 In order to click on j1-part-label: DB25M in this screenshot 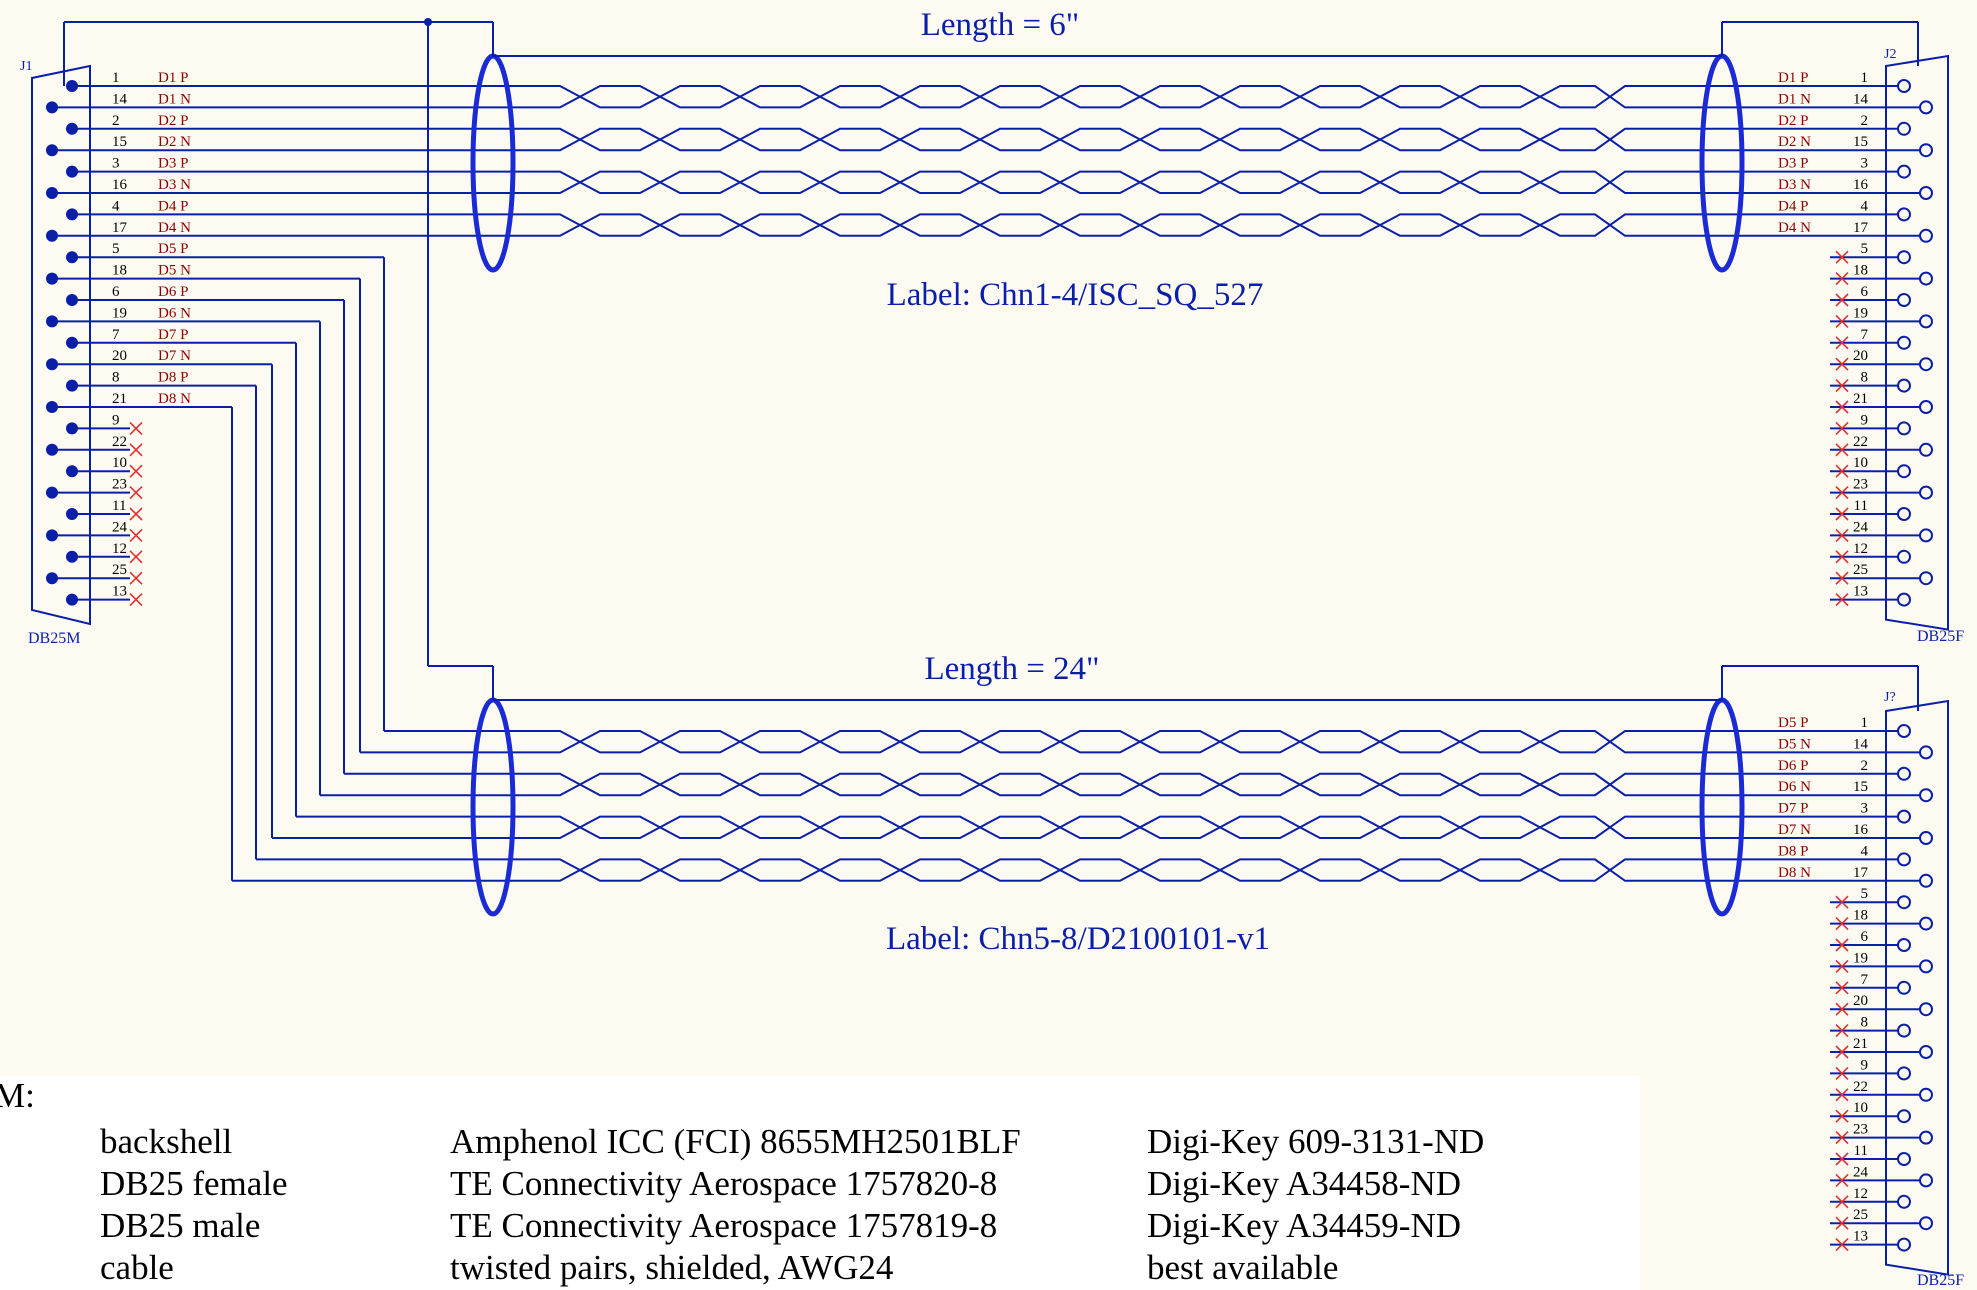, I will do `click(54, 638)`.